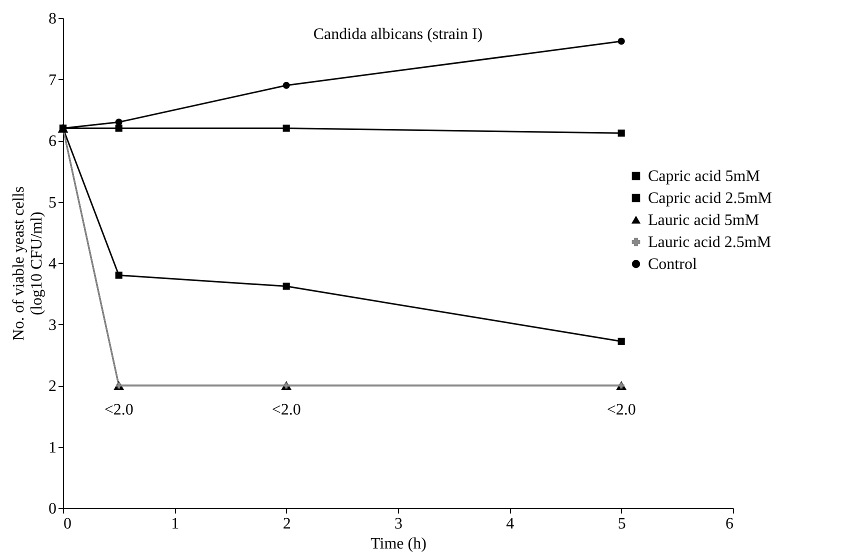  What do you see at coordinates (730, 524) in the screenshot?
I see `x-tick-label: 6` at bounding box center [730, 524].